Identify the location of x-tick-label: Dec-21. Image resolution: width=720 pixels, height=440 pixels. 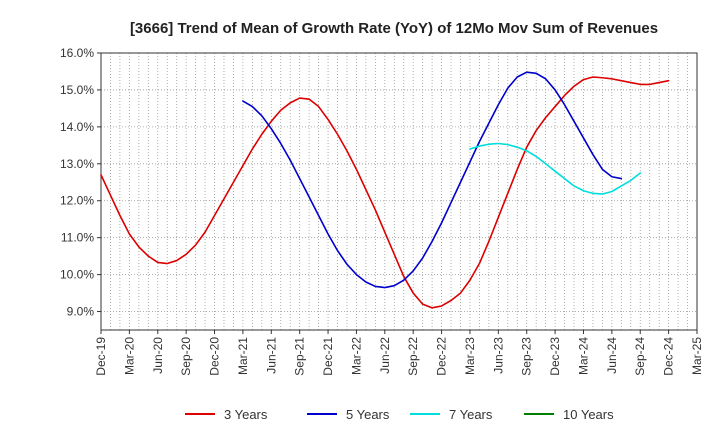
(328, 356).